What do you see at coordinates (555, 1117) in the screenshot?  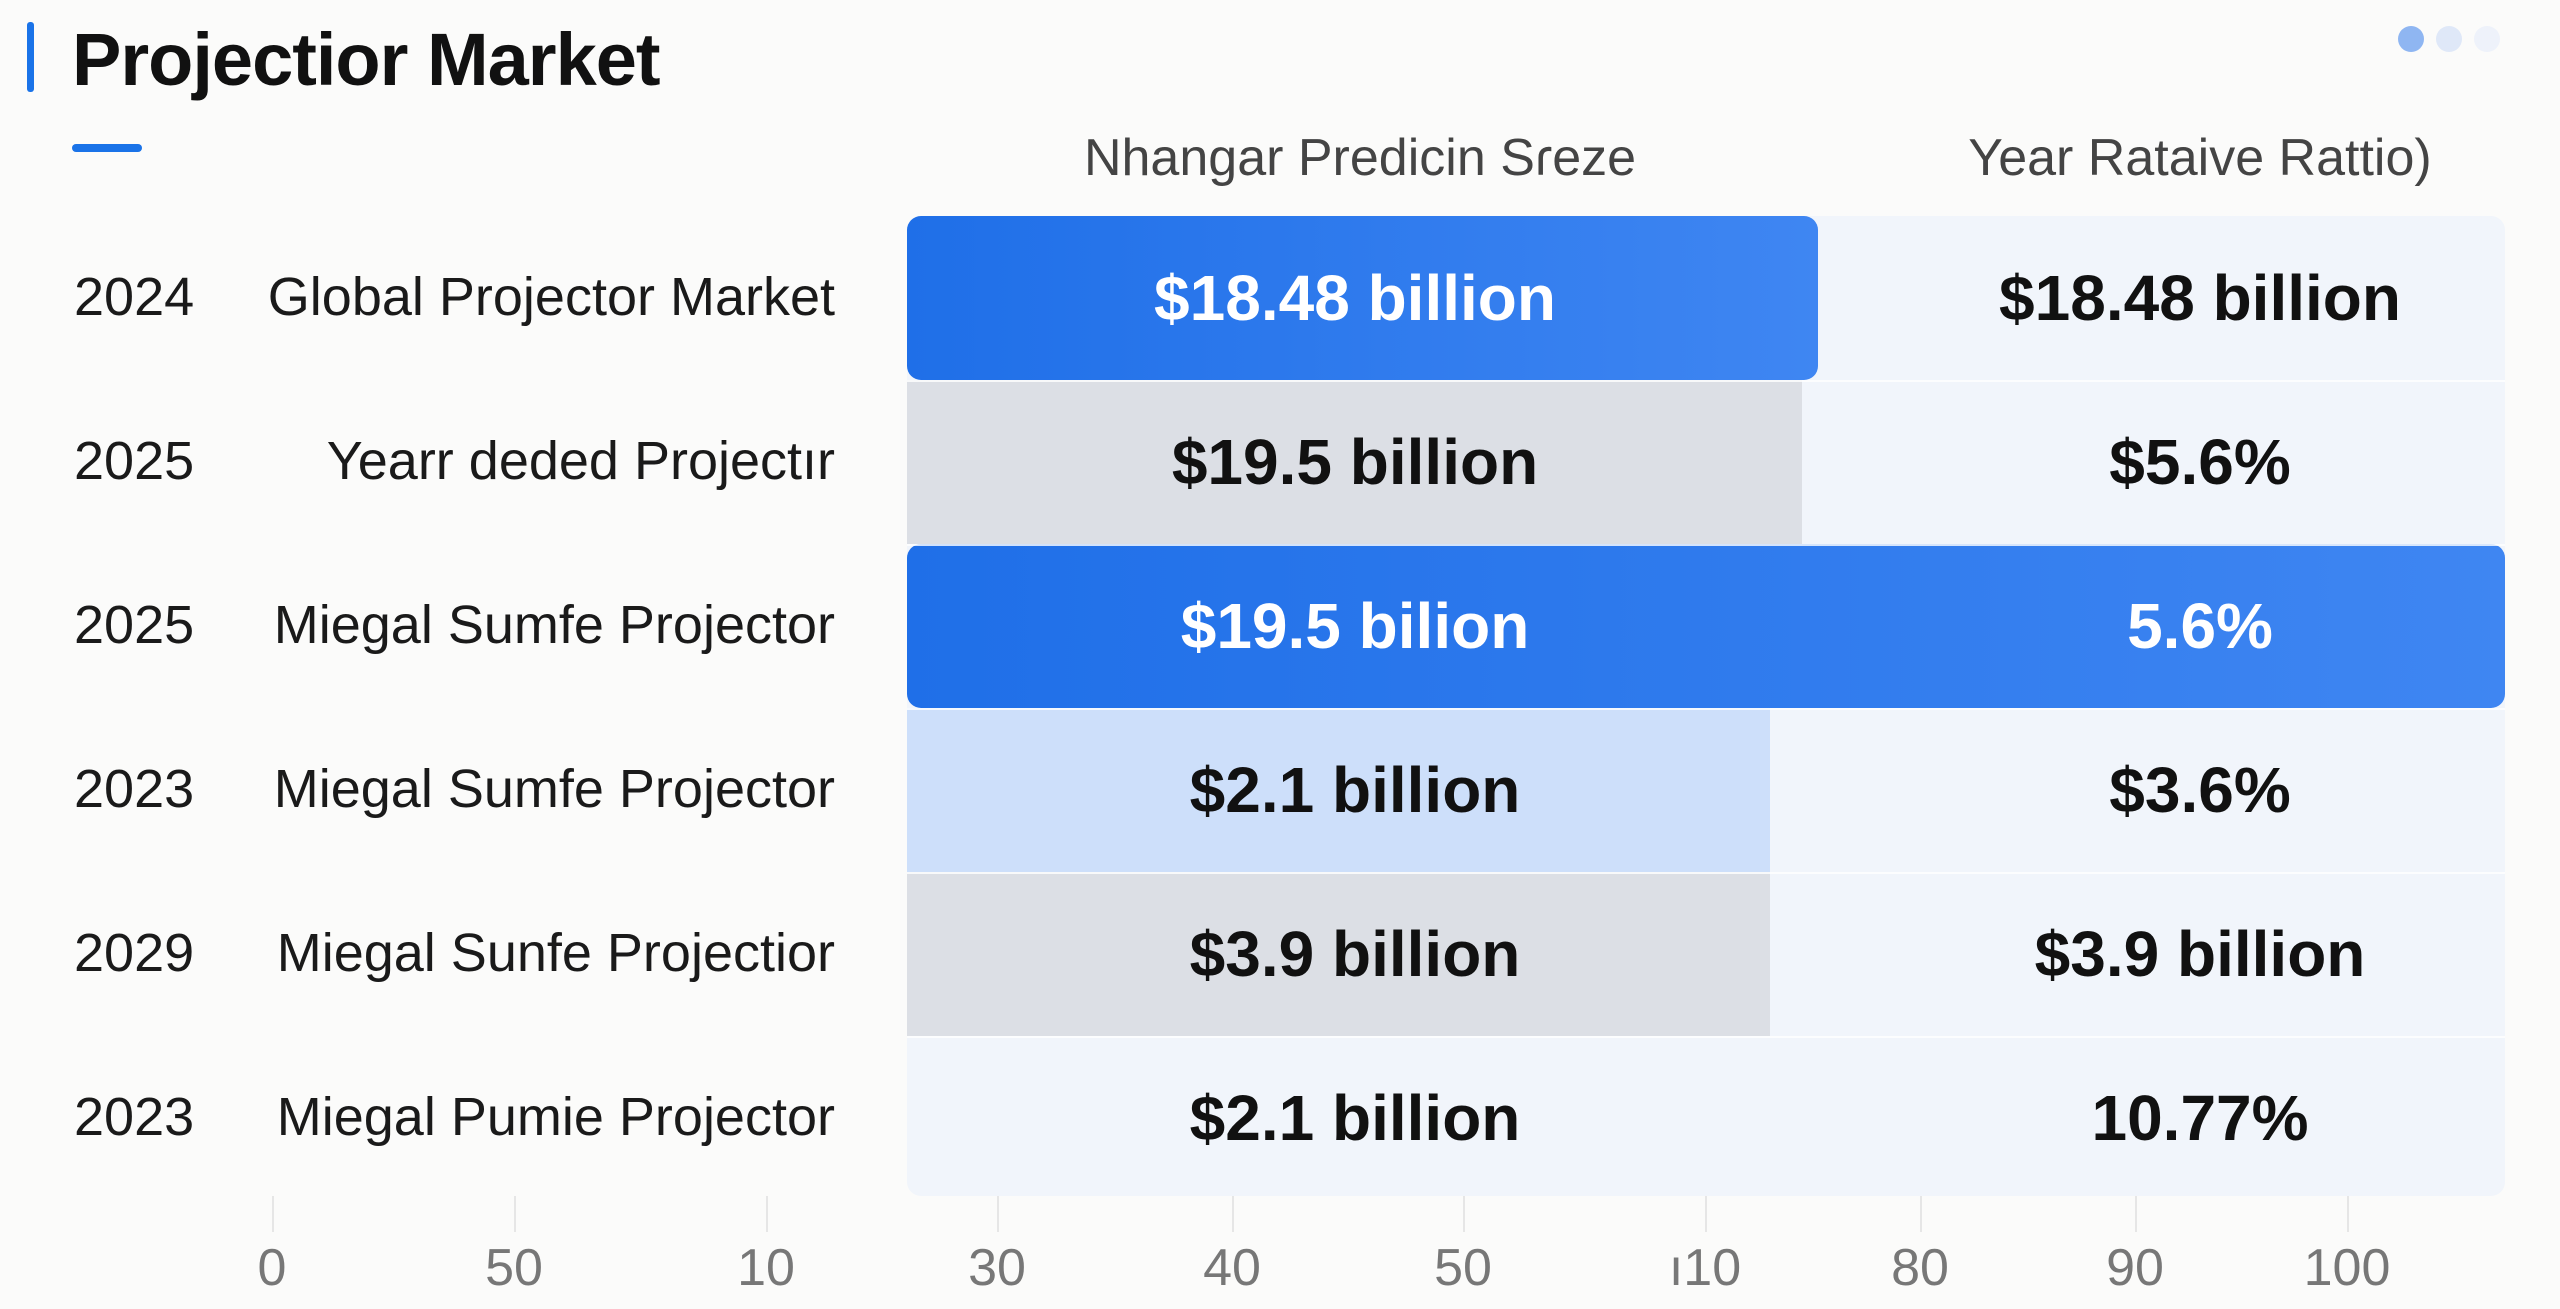 I see `row-label: Miegal Pumie Projector` at bounding box center [555, 1117].